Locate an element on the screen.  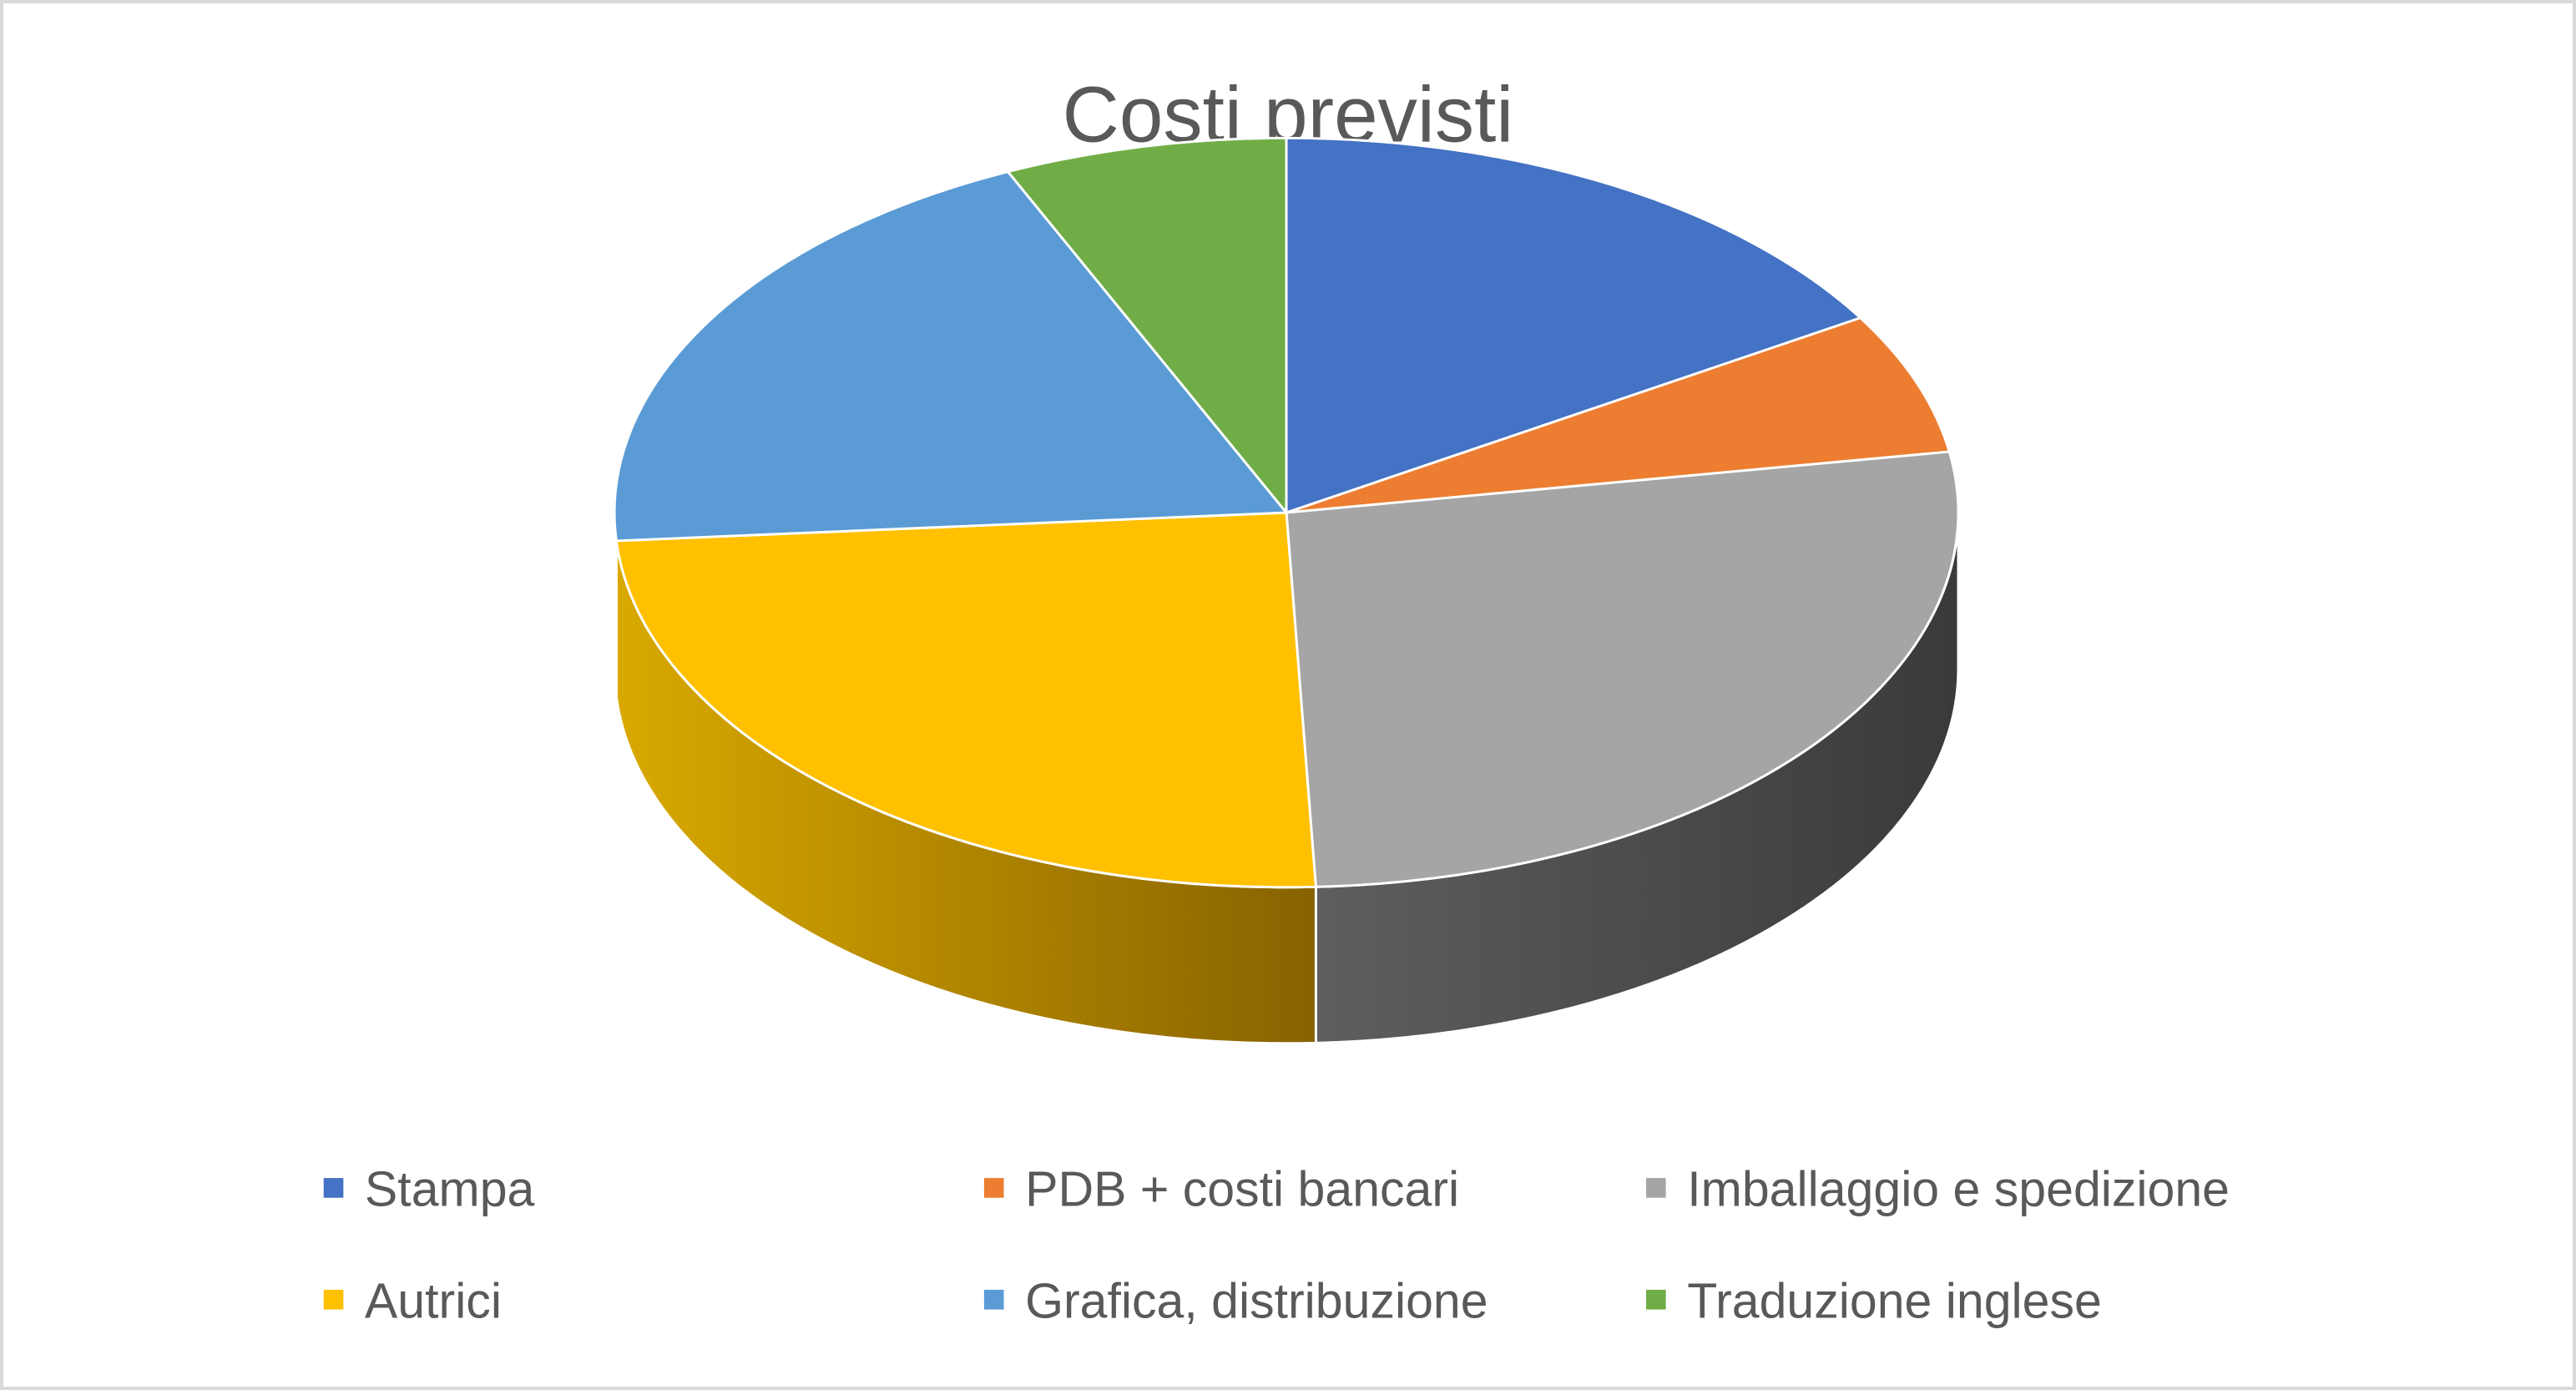
legend-label: Traduzione inglese is located at coordinates (1894, 1300).